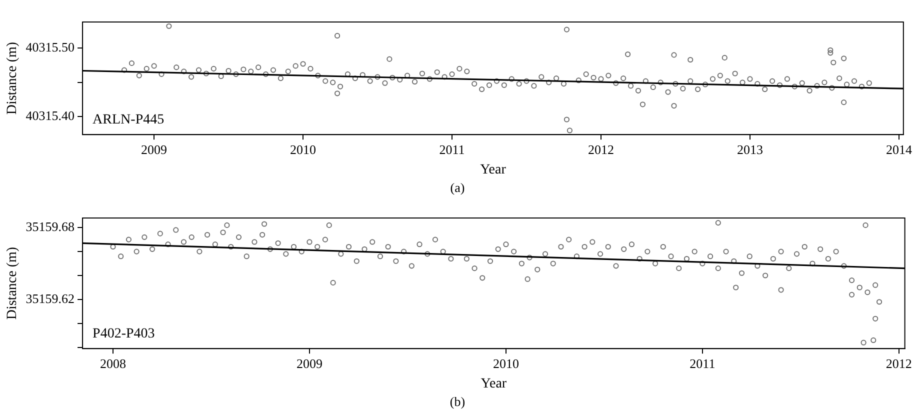 The image size is (915, 418). I want to click on annotation: P402-P403, so click(123, 334).